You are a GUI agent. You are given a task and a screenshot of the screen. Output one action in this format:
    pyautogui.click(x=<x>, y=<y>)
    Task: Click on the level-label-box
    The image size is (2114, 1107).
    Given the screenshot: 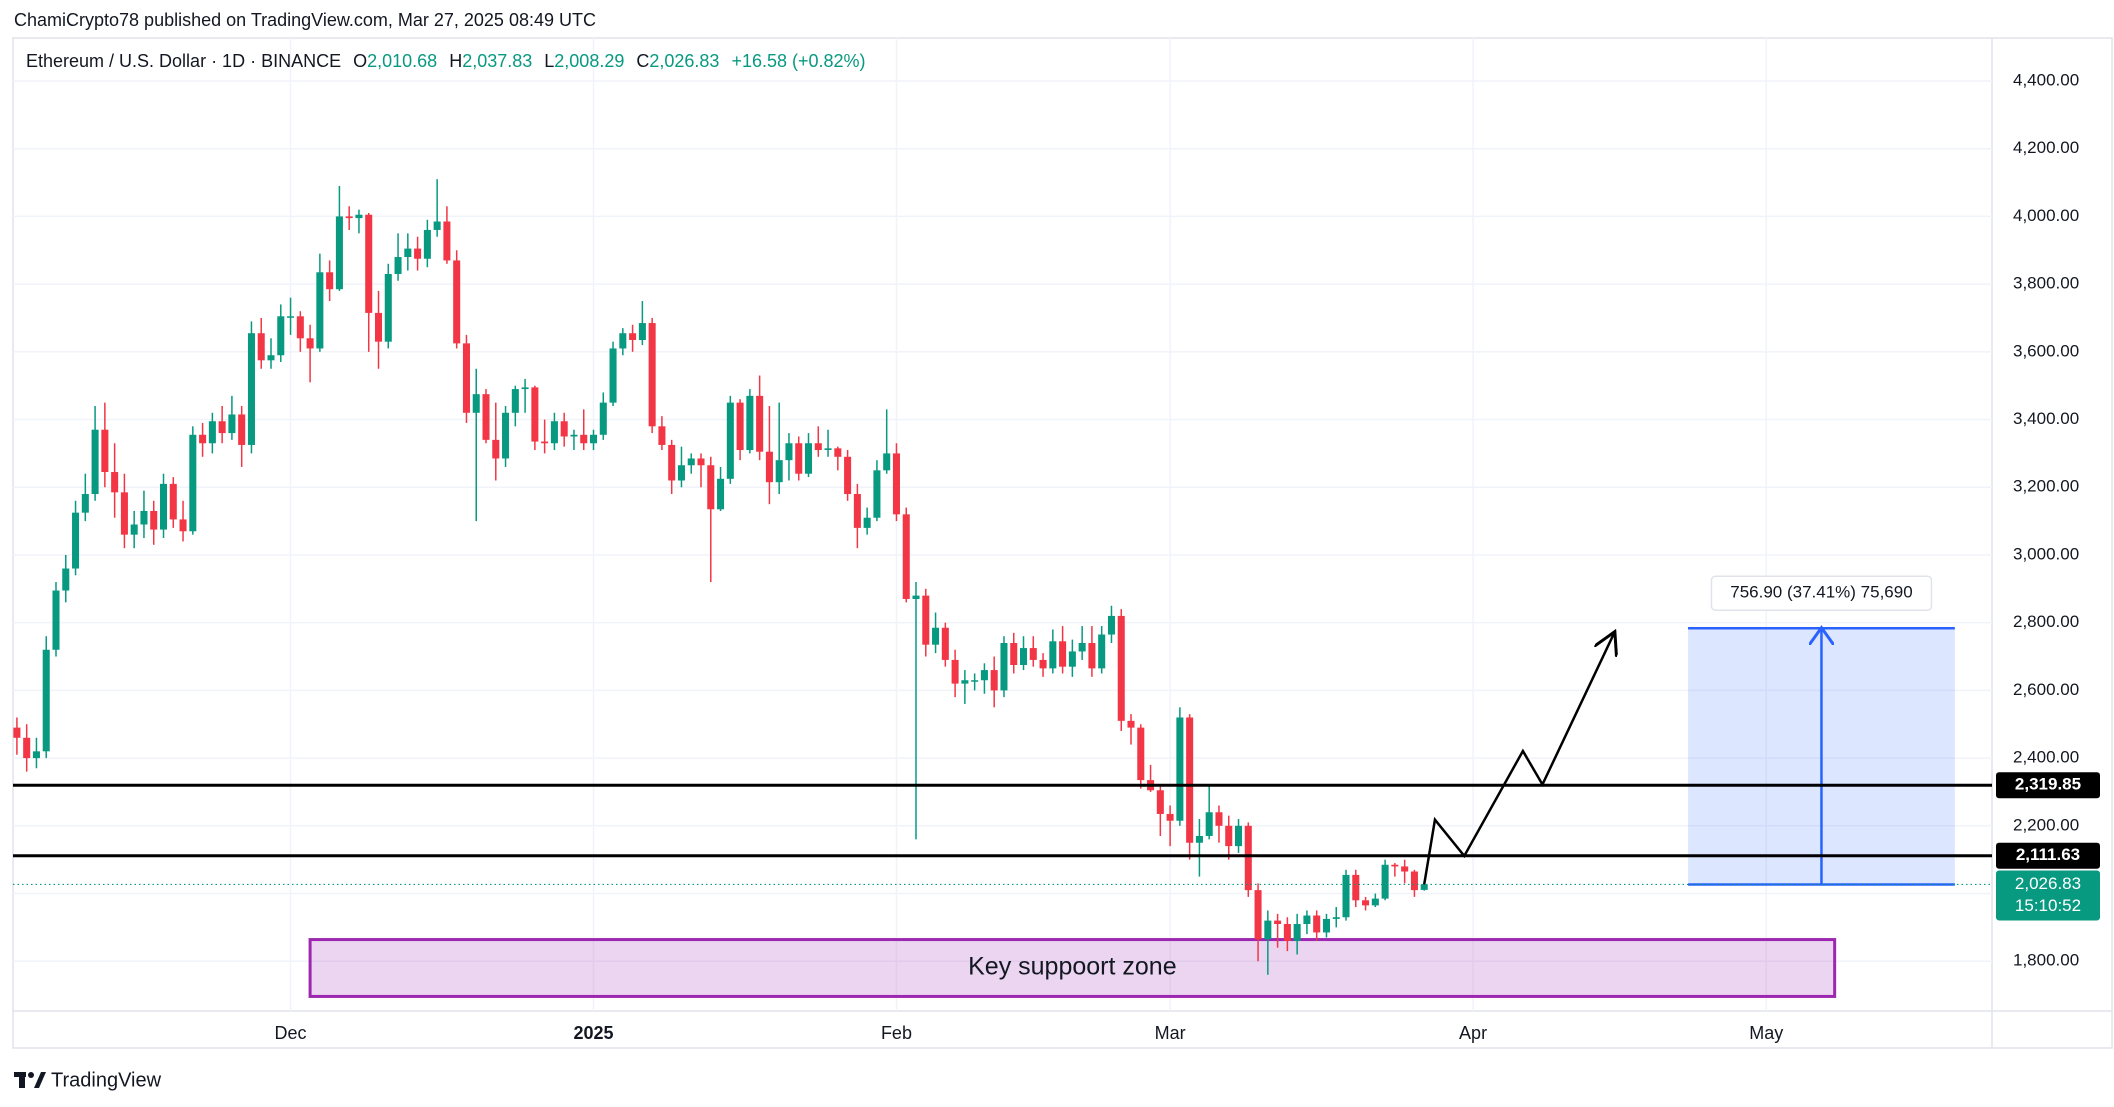 What is the action you would take?
    pyautogui.click(x=2048, y=785)
    